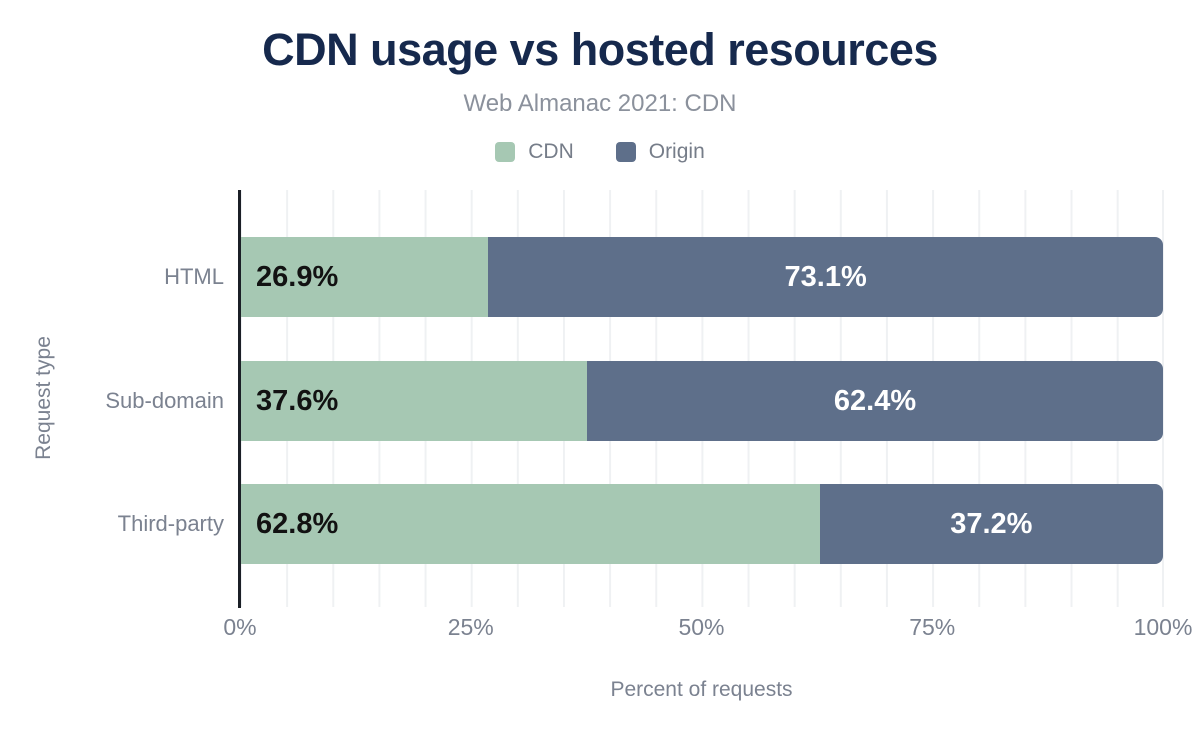  What do you see at coordinates (297, 276) in the screenshot?
I see `value-label-cdn: 26.9%` at bounding box center [297, 276].